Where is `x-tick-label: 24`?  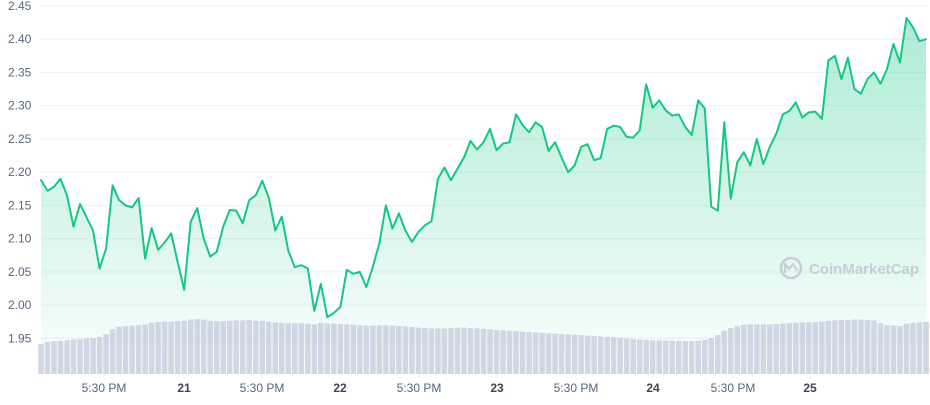 x-tick-label: 24 is located at coordinates (653, 388).